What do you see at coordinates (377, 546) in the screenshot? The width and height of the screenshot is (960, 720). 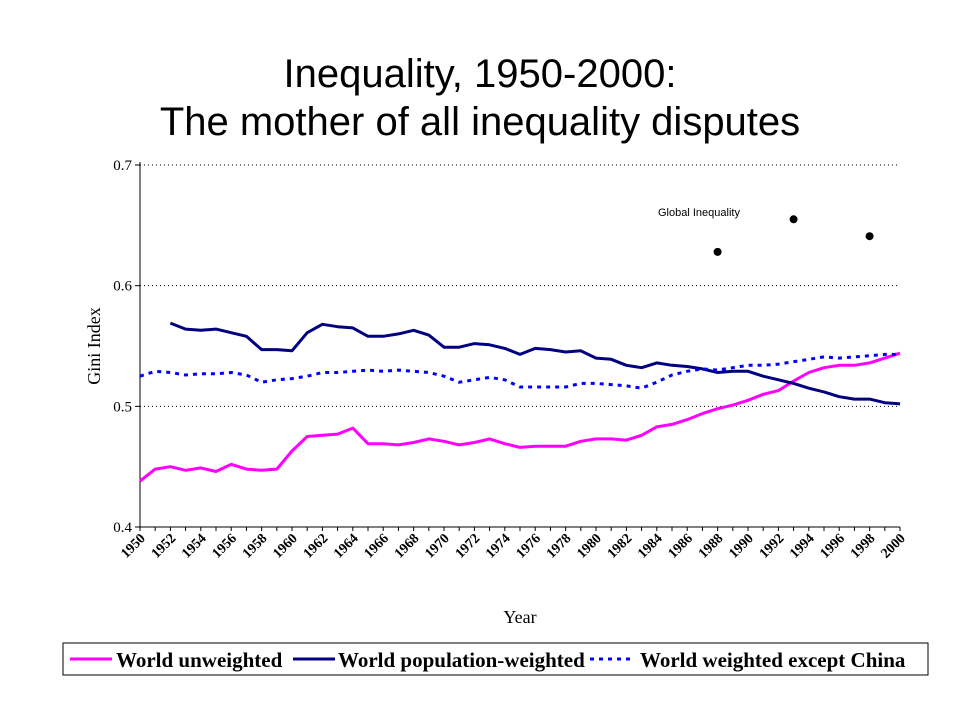 I see `x-tick-label-8: 1966` at bounding box center [377, 546].